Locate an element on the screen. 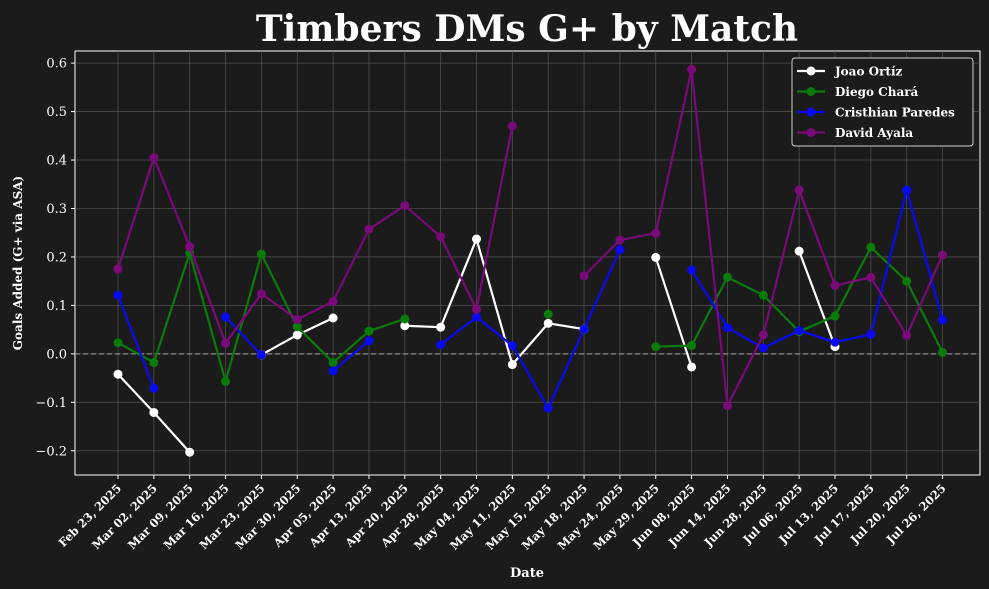 The image size is (989, 589). x-tick-label: Apr 05, 2025 is located at coordinates (304, 515).